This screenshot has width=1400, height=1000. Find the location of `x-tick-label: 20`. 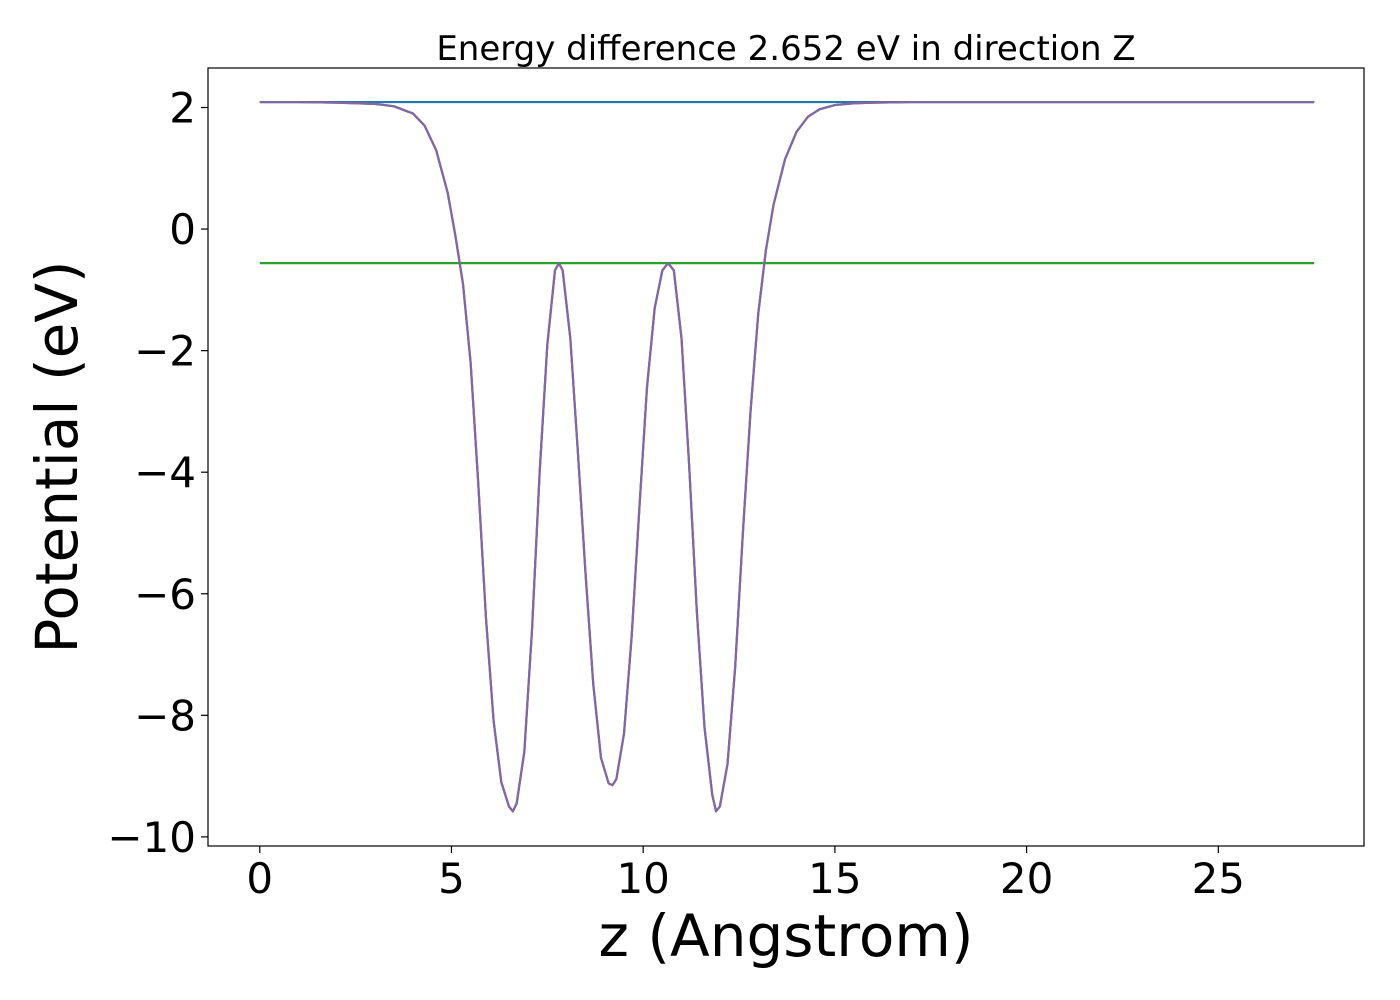

x-tick-label: 20 is located at coordinates (1026, 878).